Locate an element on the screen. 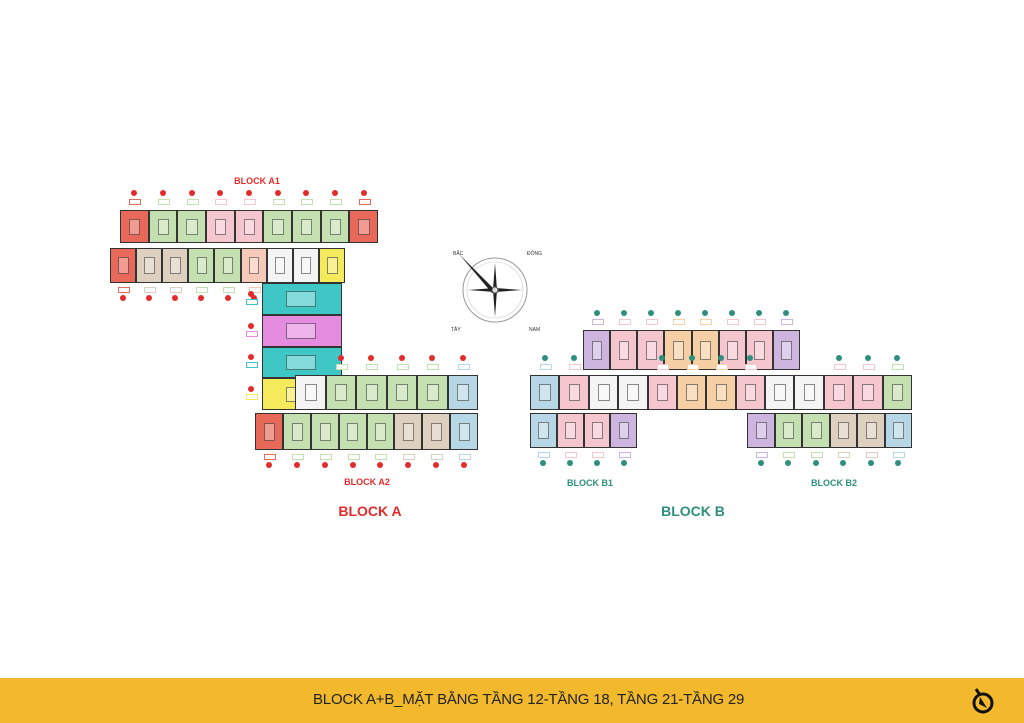 This screenshot has height=723, width=1024. compass-south: NAM is located at coordinates (534, 330).